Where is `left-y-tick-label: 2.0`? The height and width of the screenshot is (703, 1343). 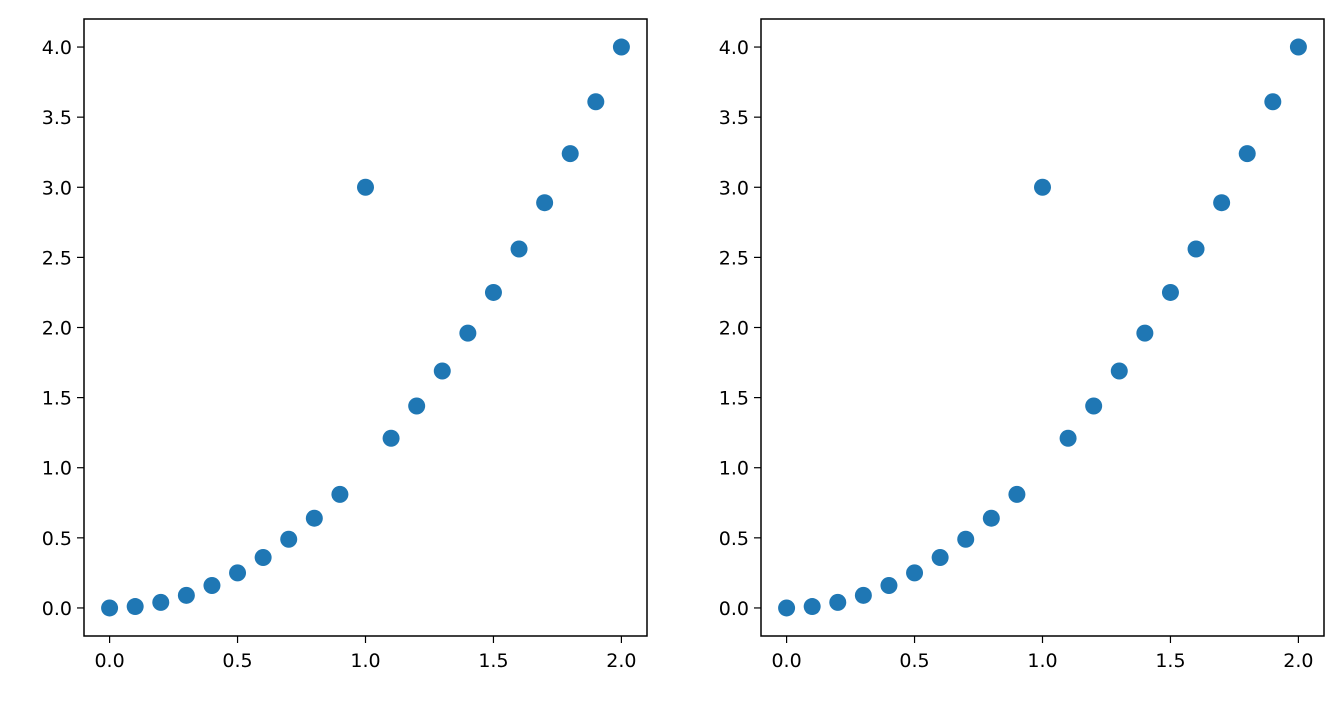 left-y-tick-label: 2.0 is located at coordinates (57, 329).